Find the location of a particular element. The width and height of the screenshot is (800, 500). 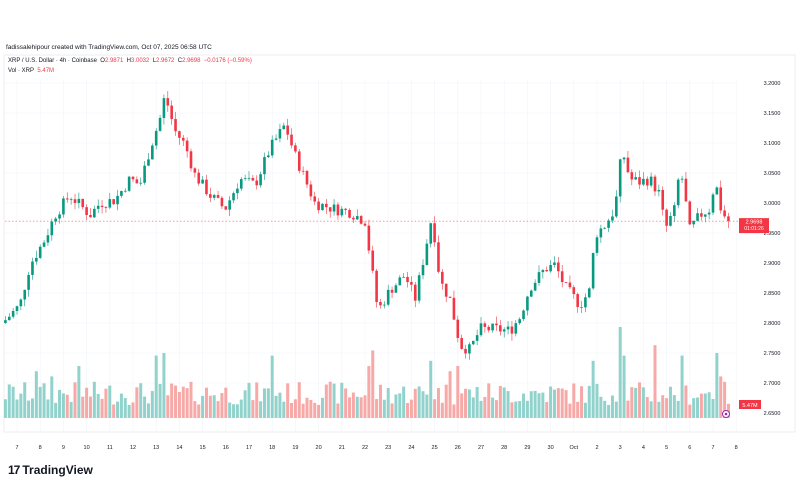

y-tick-label: 2.9500 is located at coordinates (772, 234).